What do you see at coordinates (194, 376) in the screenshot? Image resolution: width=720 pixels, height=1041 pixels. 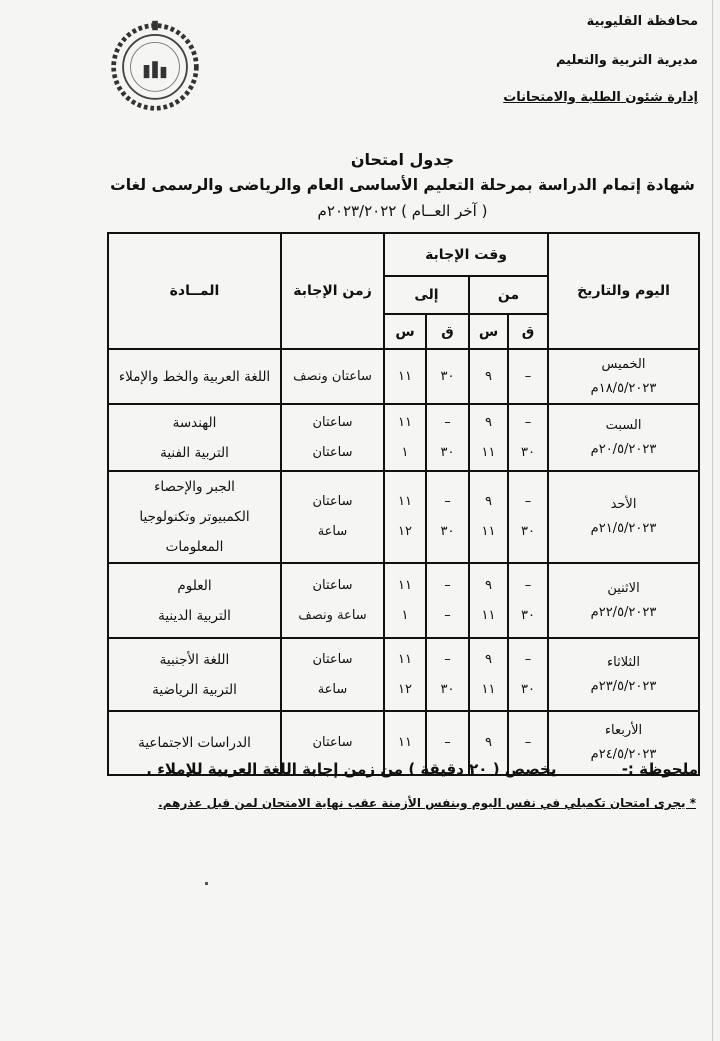 I see `subject-cell: اللغة العربية والخط والإملاء` at bounding box center [194, 376].